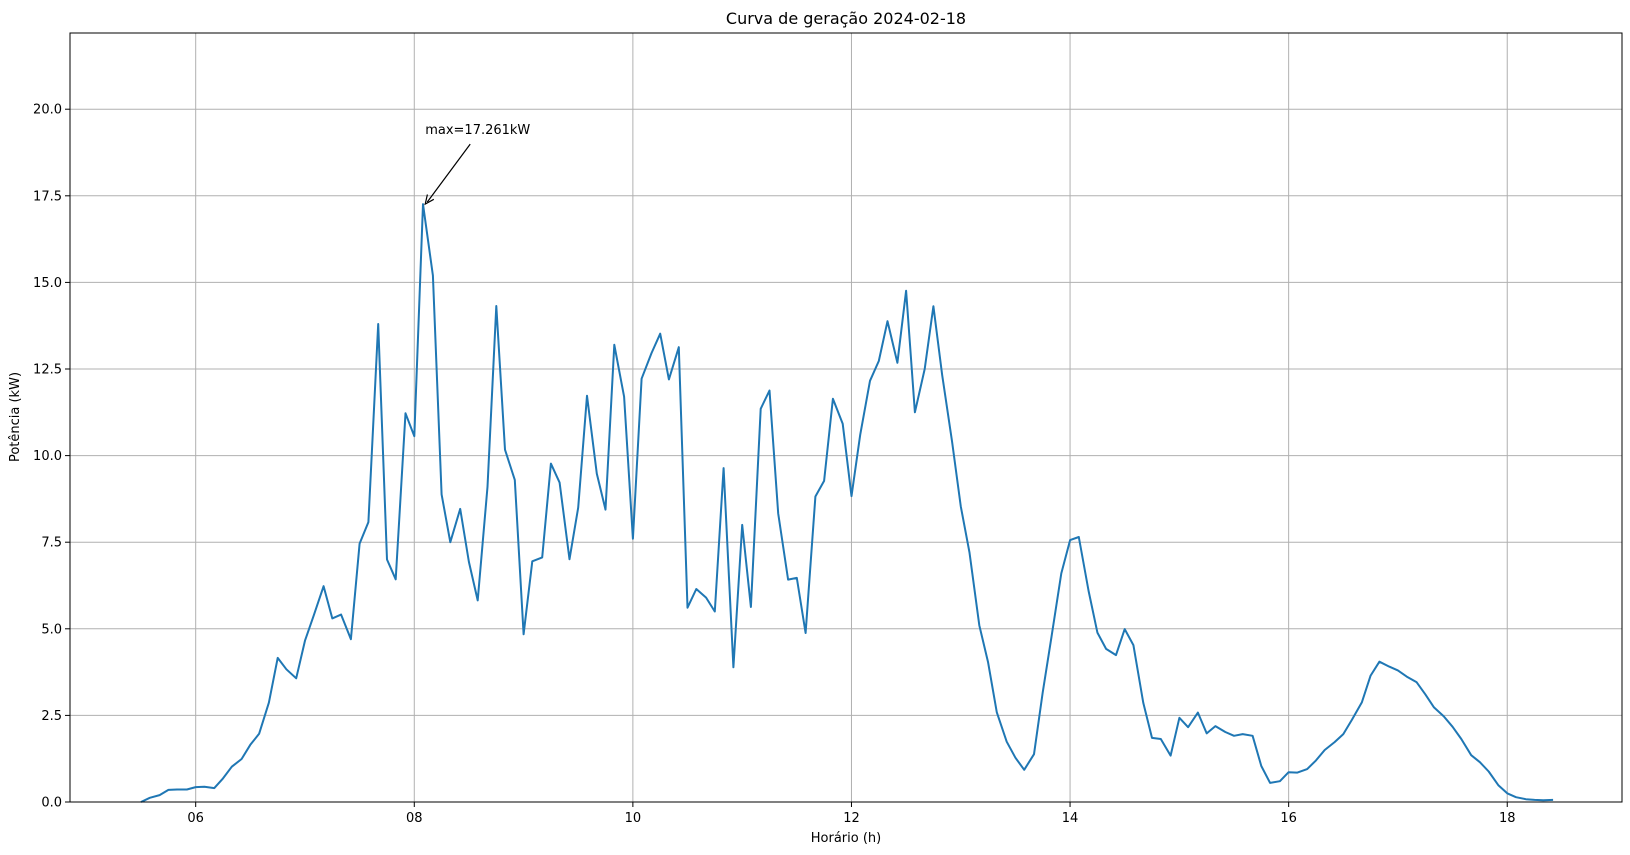  What do you see at coordinates (851, 818) in the screenshot?
I see `x-tick-label: 12` at bounding box center [851, 818].